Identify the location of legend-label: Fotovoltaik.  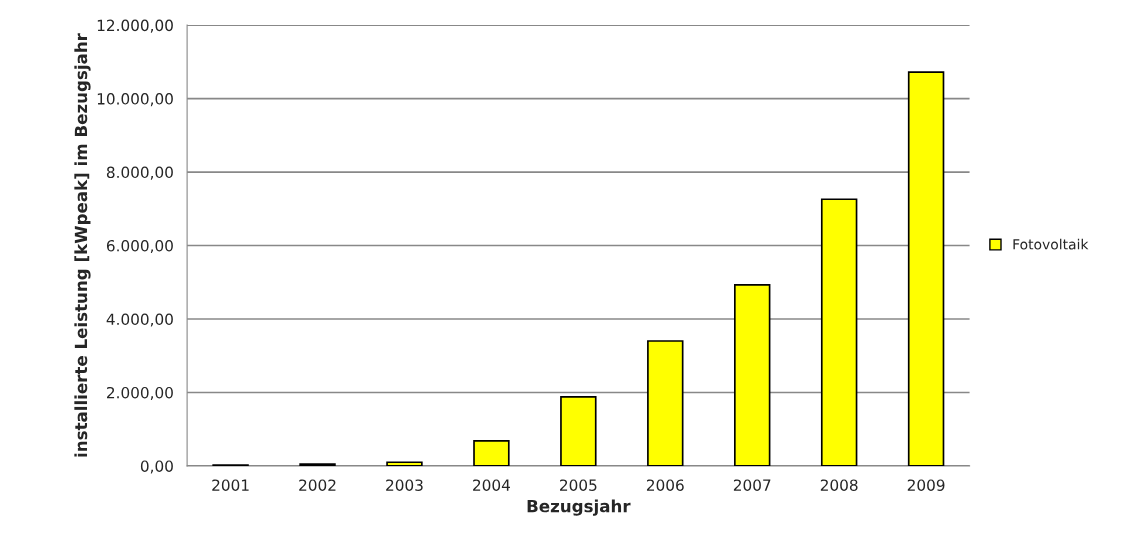
(1051, 244).